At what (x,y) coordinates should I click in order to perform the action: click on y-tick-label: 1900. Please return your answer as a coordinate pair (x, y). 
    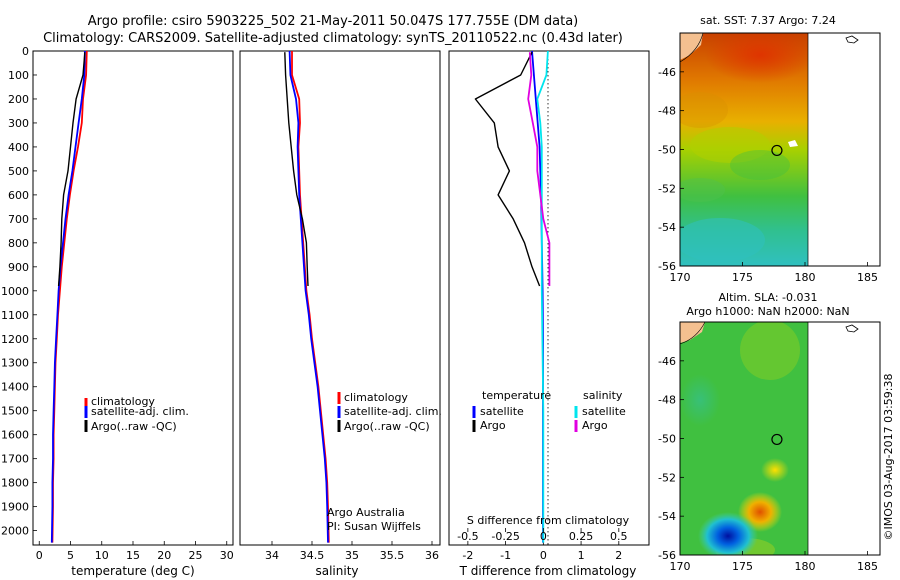
    Looking at the image, I should click on (15, 507).